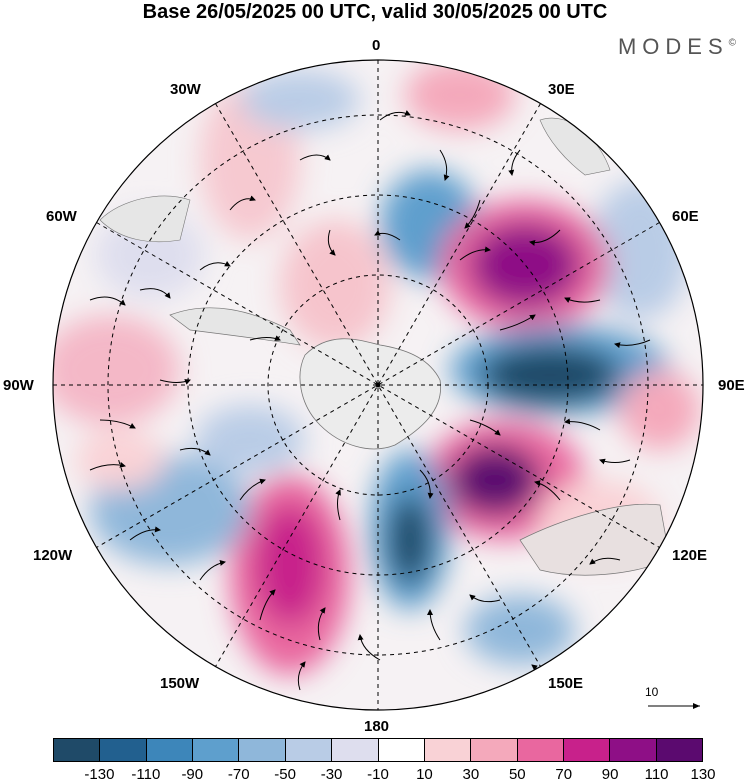  Describe the element at coordinates (561, 89) in the screenshot. I see `label-lon-30e: 30E` at that location.